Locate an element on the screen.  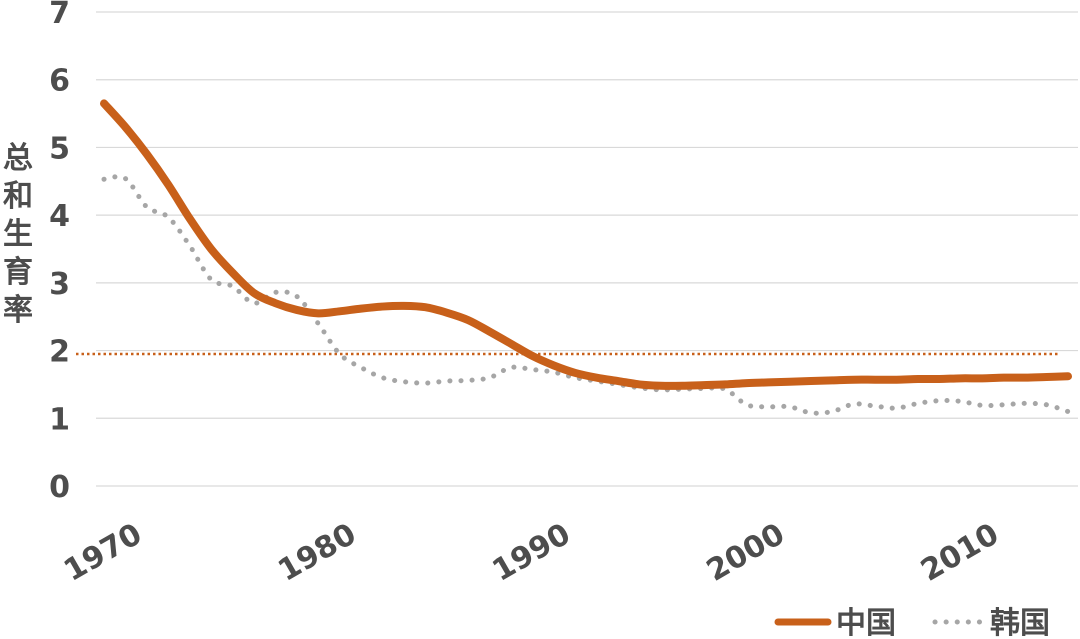
x-tick-label: 2000 is located at coordinates (746, 553).